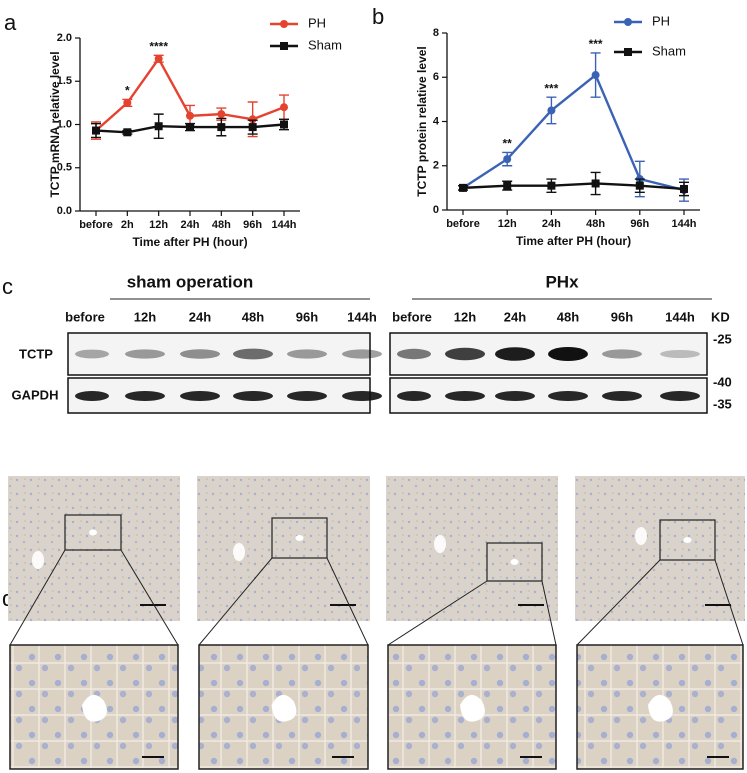 The width and height of the screenshot is (747, 773). I want to click on x-tick-label: 2h, so click(127, 225).